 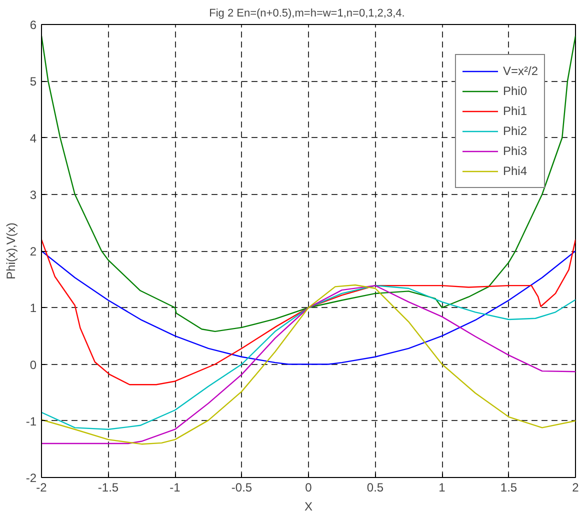 What do you see at coordinates (175, 487) in the screenshot?
I see `x-tick-label: -1` at bounding box center [175, 487].